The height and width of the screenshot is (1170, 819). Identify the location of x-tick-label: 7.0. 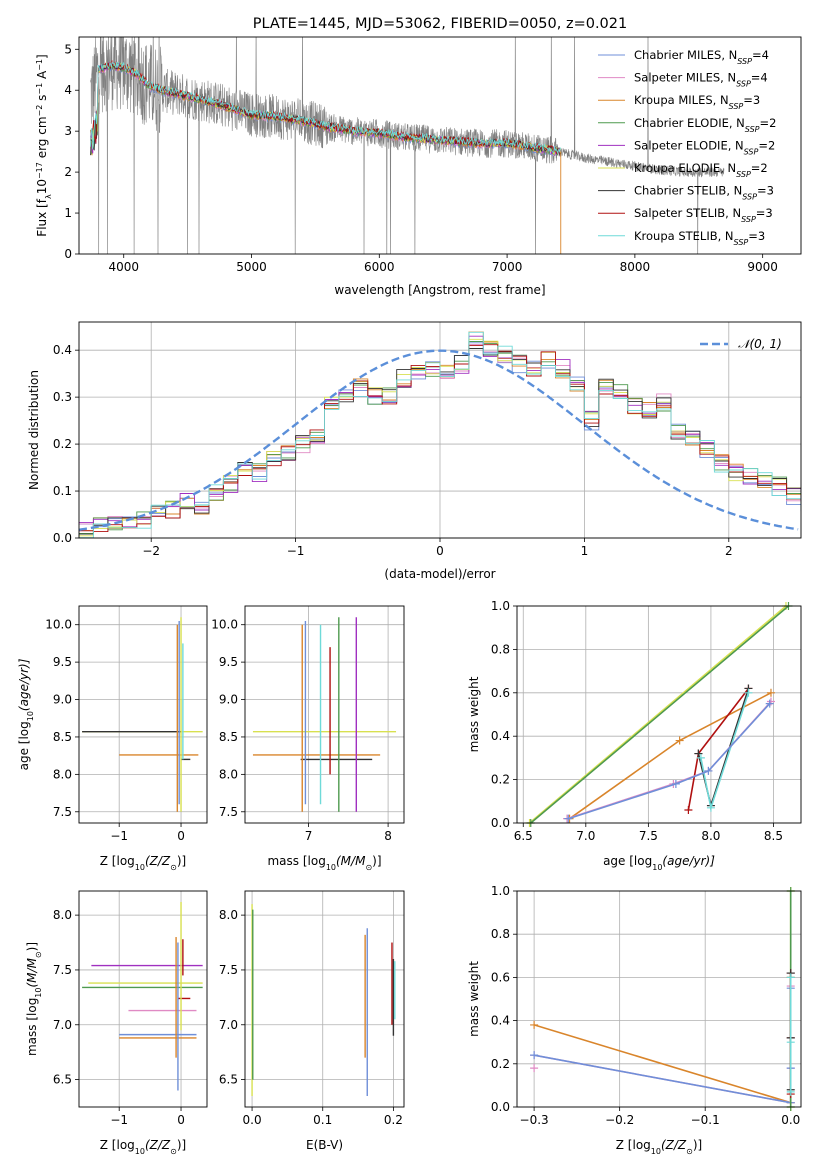
(585, 836).